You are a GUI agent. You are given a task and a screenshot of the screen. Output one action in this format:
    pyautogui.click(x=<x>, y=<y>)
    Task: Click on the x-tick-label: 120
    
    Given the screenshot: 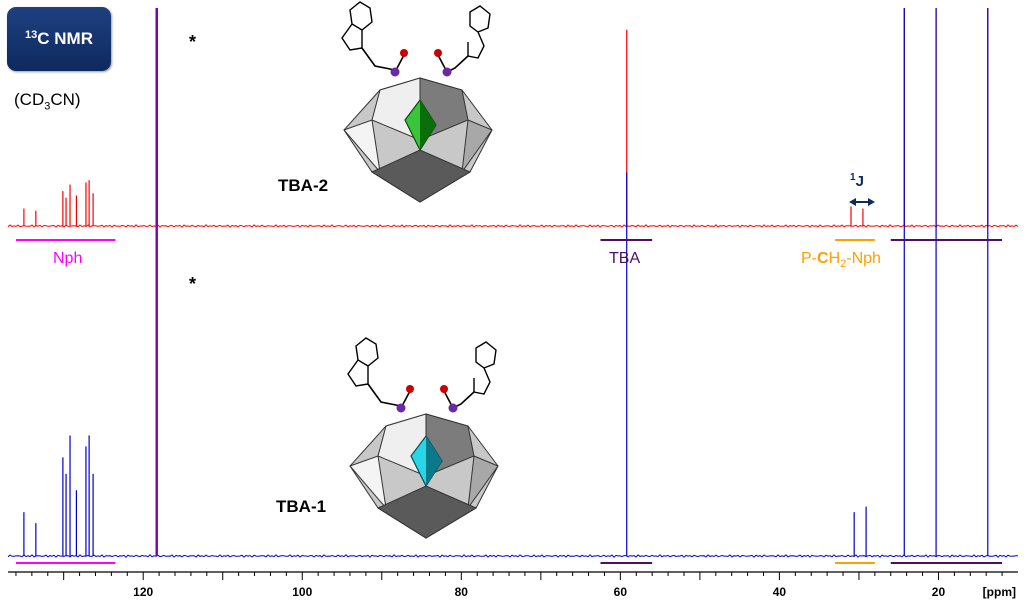 What is the action you would take?
    pyautogui.click(x=143, y=592)
    